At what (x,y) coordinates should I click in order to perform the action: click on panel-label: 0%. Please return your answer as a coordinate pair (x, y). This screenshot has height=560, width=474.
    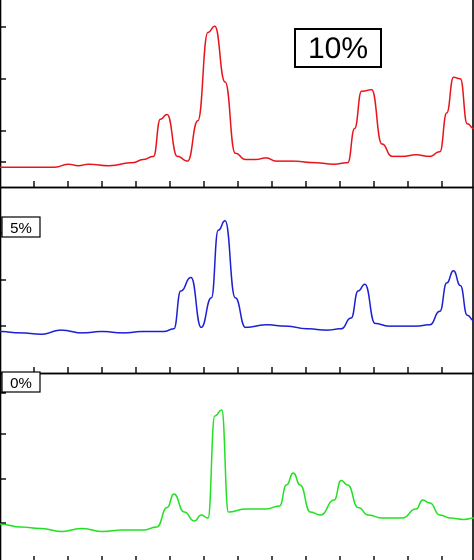
    Looking at the image, I should click on (21, 383).